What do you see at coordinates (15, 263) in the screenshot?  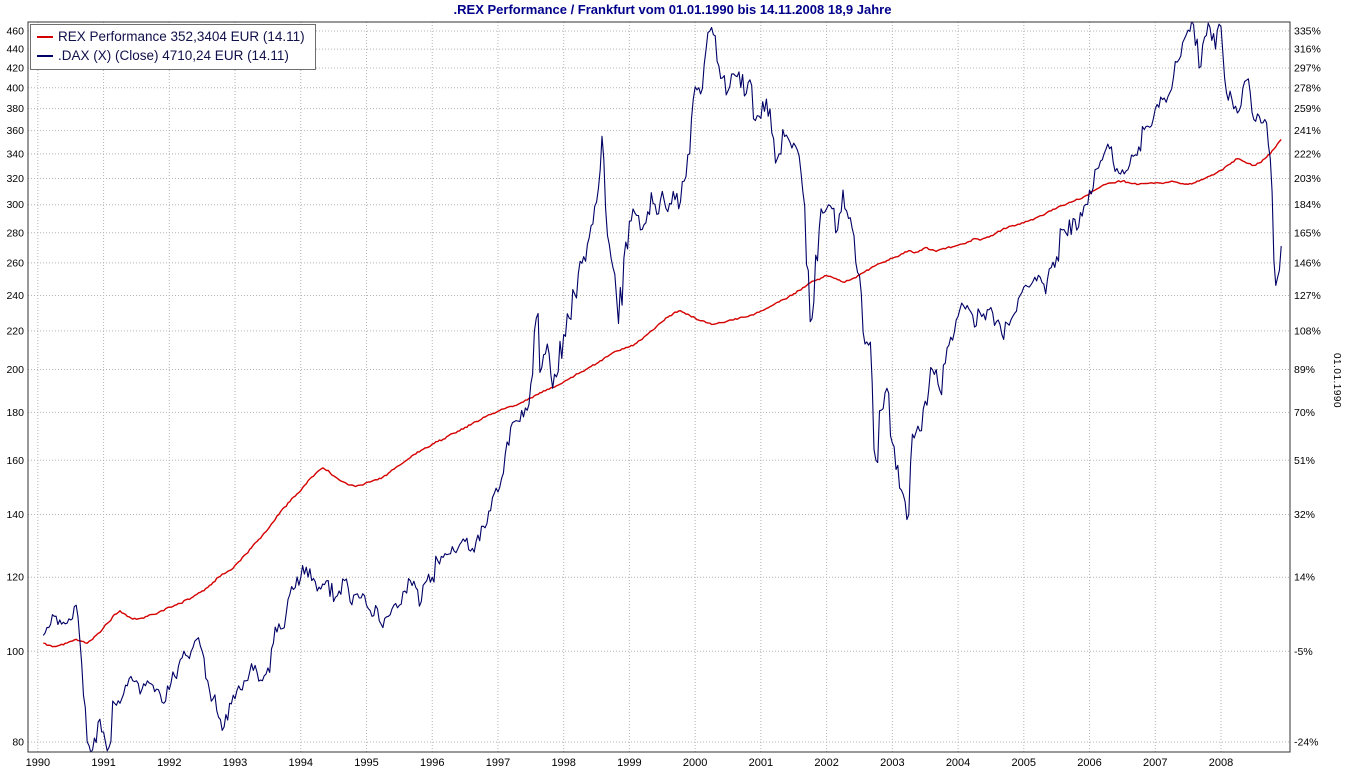 I see `svg-text: 260` at bounding box center [15, 263].